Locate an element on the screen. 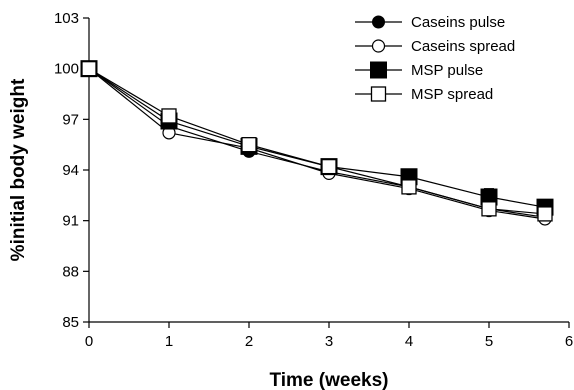 This screenshot has height=390, width=574. legend-item: Caseins spread is located at coordinates (435, 46).